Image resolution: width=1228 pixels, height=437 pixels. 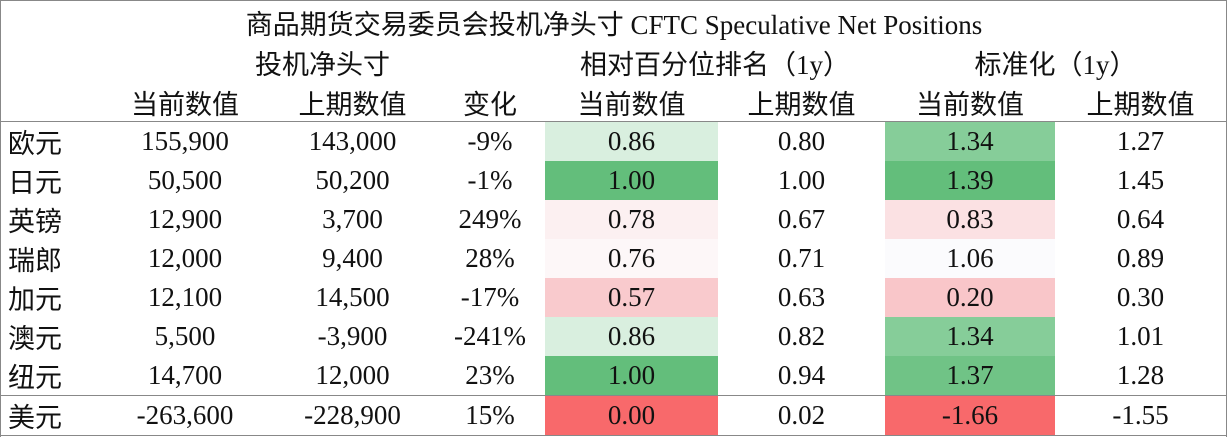 I want to click on cell: 1.06, so click(x=970, y=258).